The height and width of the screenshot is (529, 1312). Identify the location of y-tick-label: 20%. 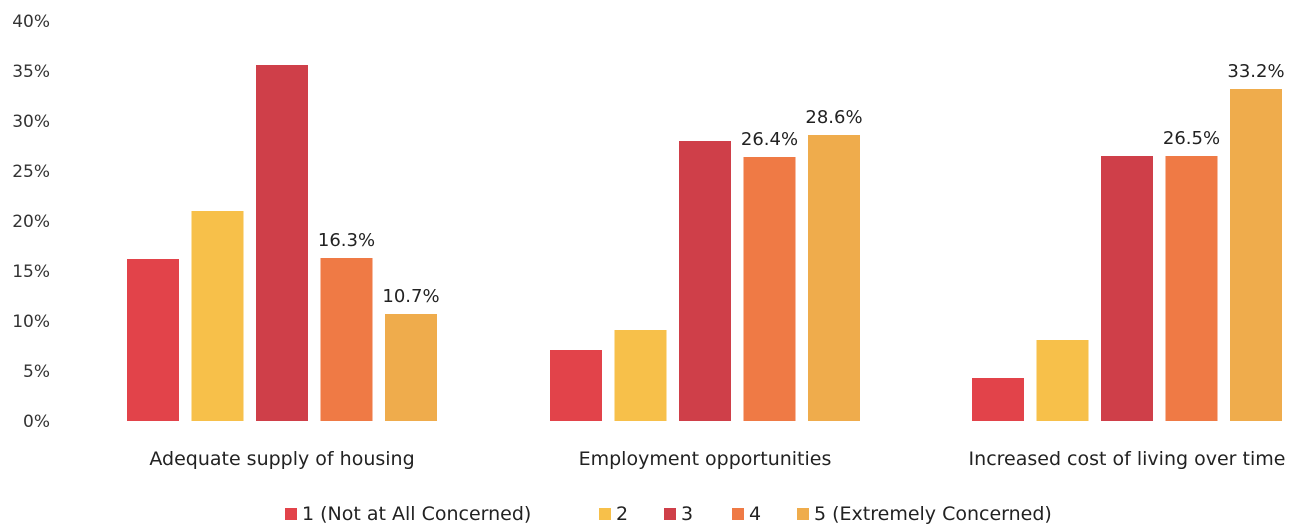
(31, 222).